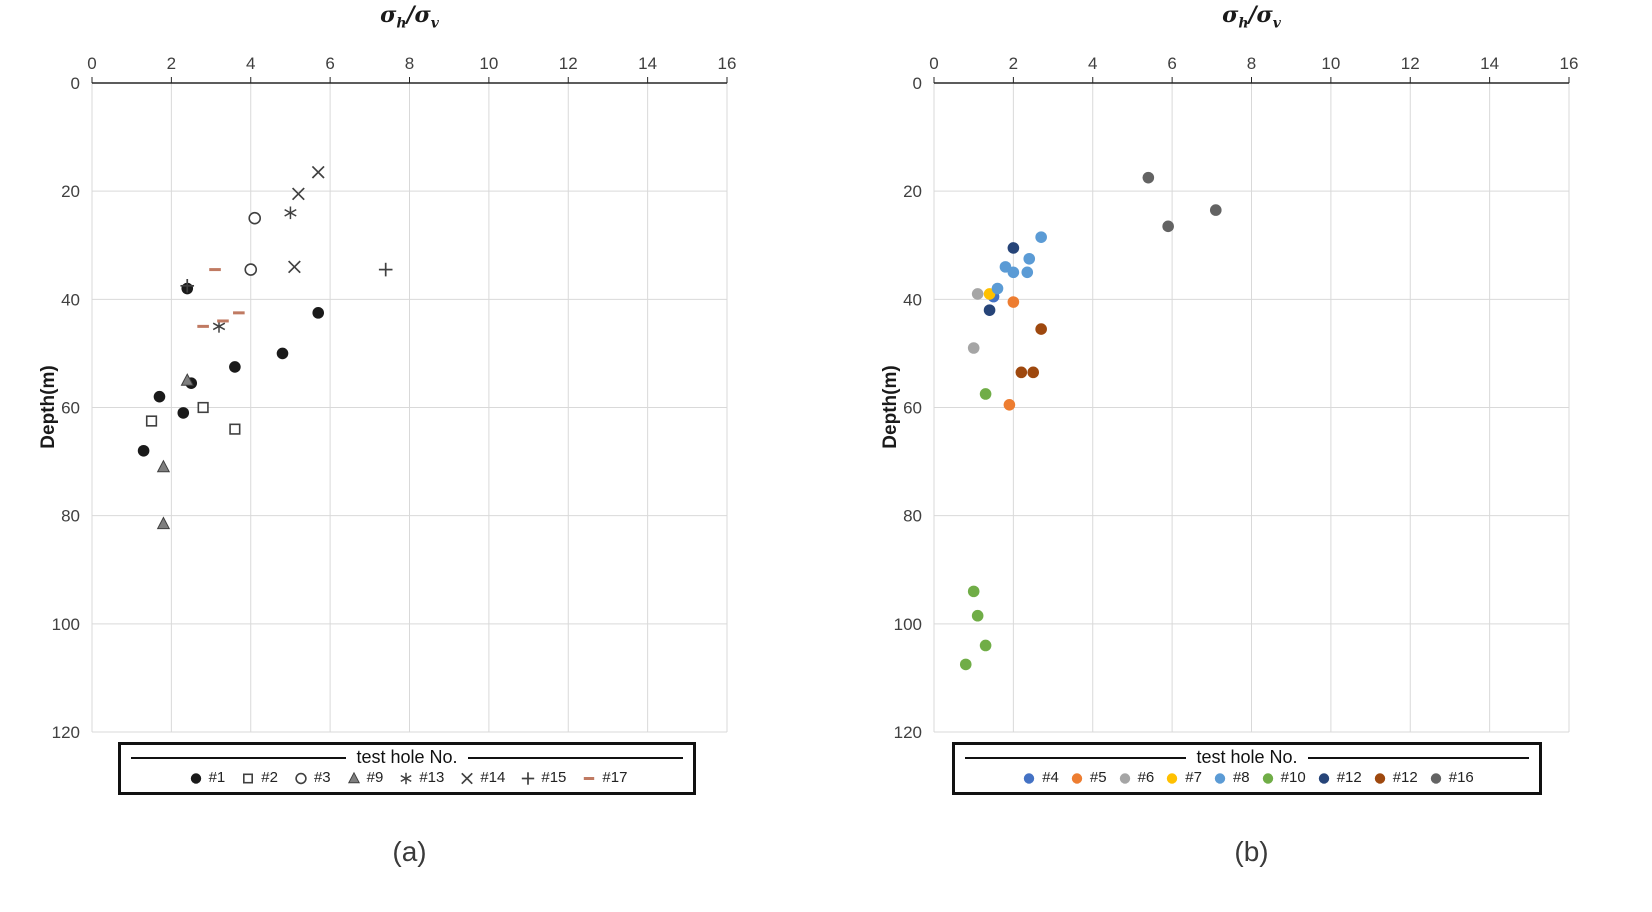  What do you see at coordinates (206, 777) in the screenshot?
I see `legend-item-1: #1` at bounding box center [206, 777].